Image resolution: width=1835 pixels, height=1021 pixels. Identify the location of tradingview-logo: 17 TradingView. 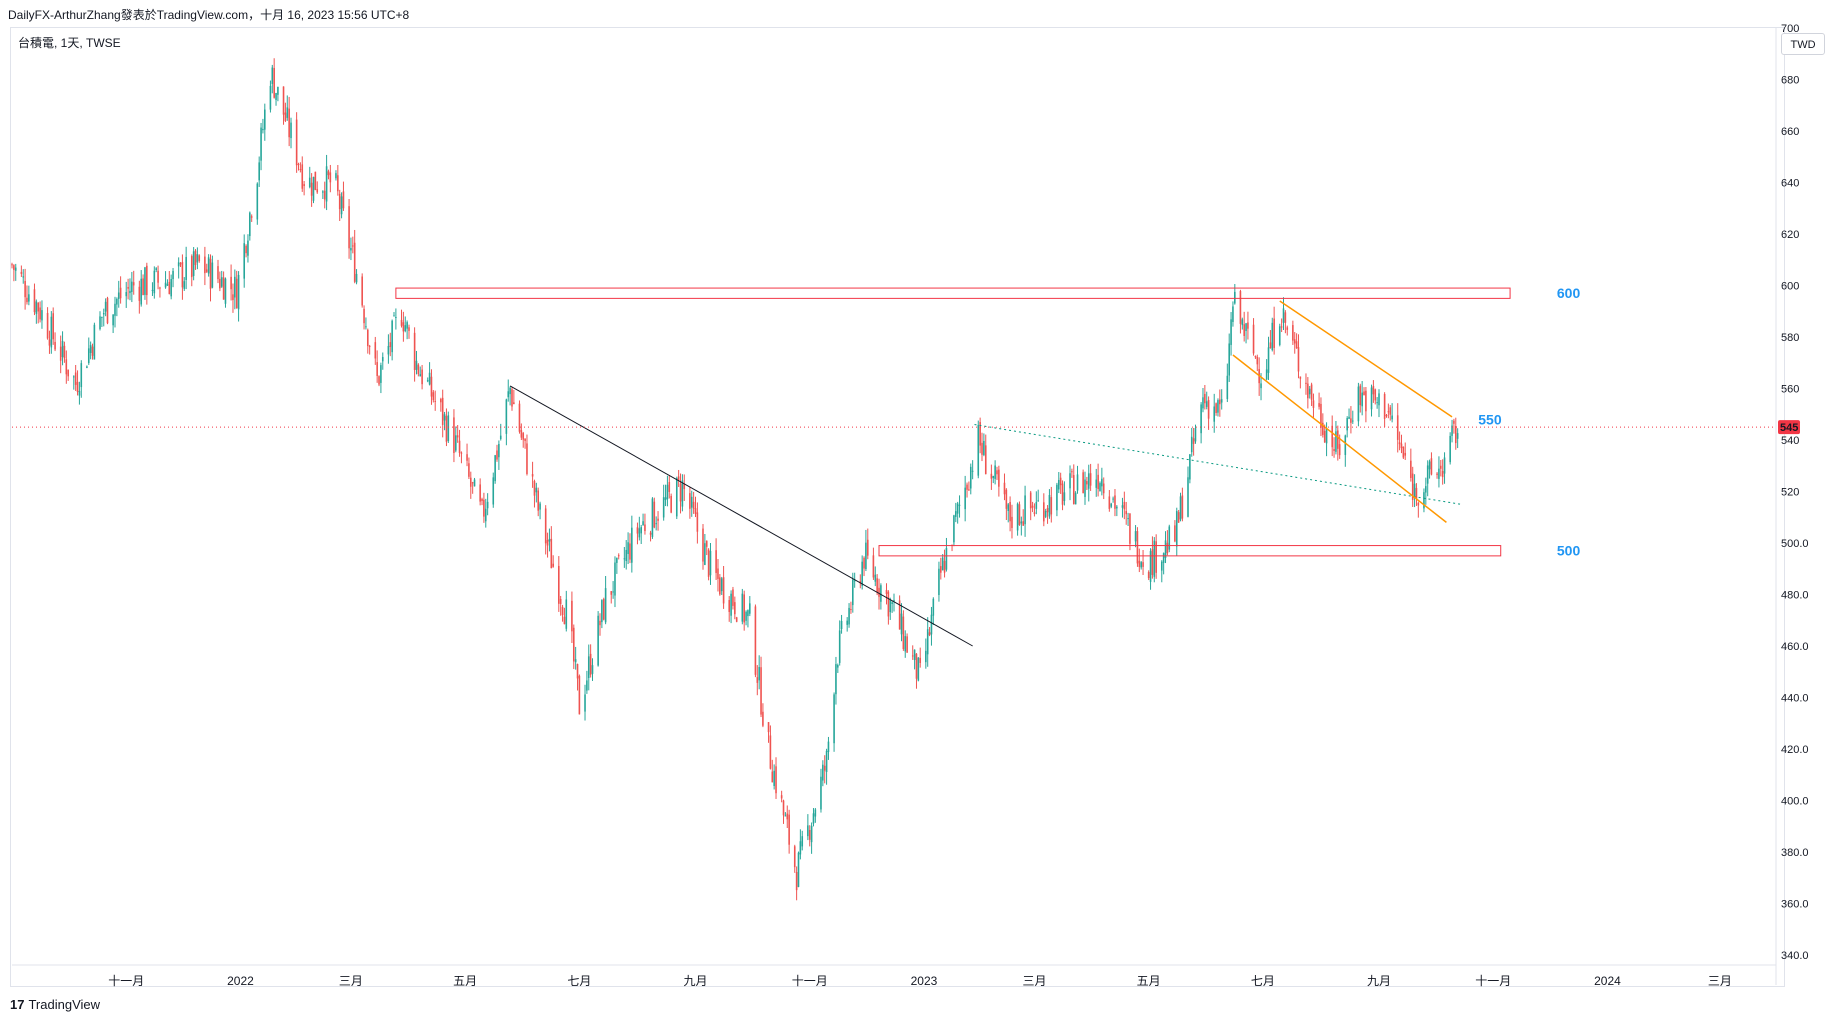
(55, 1004).